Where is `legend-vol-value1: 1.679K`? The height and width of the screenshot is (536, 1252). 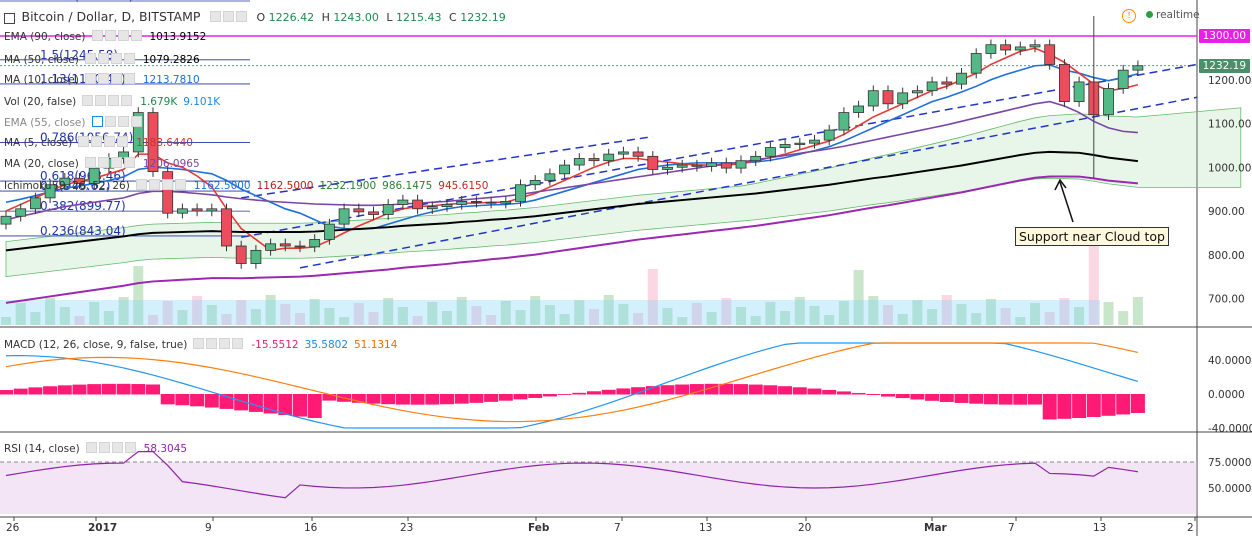 legend-vol-value1: 1.679K is located at coordinates (159, 102).